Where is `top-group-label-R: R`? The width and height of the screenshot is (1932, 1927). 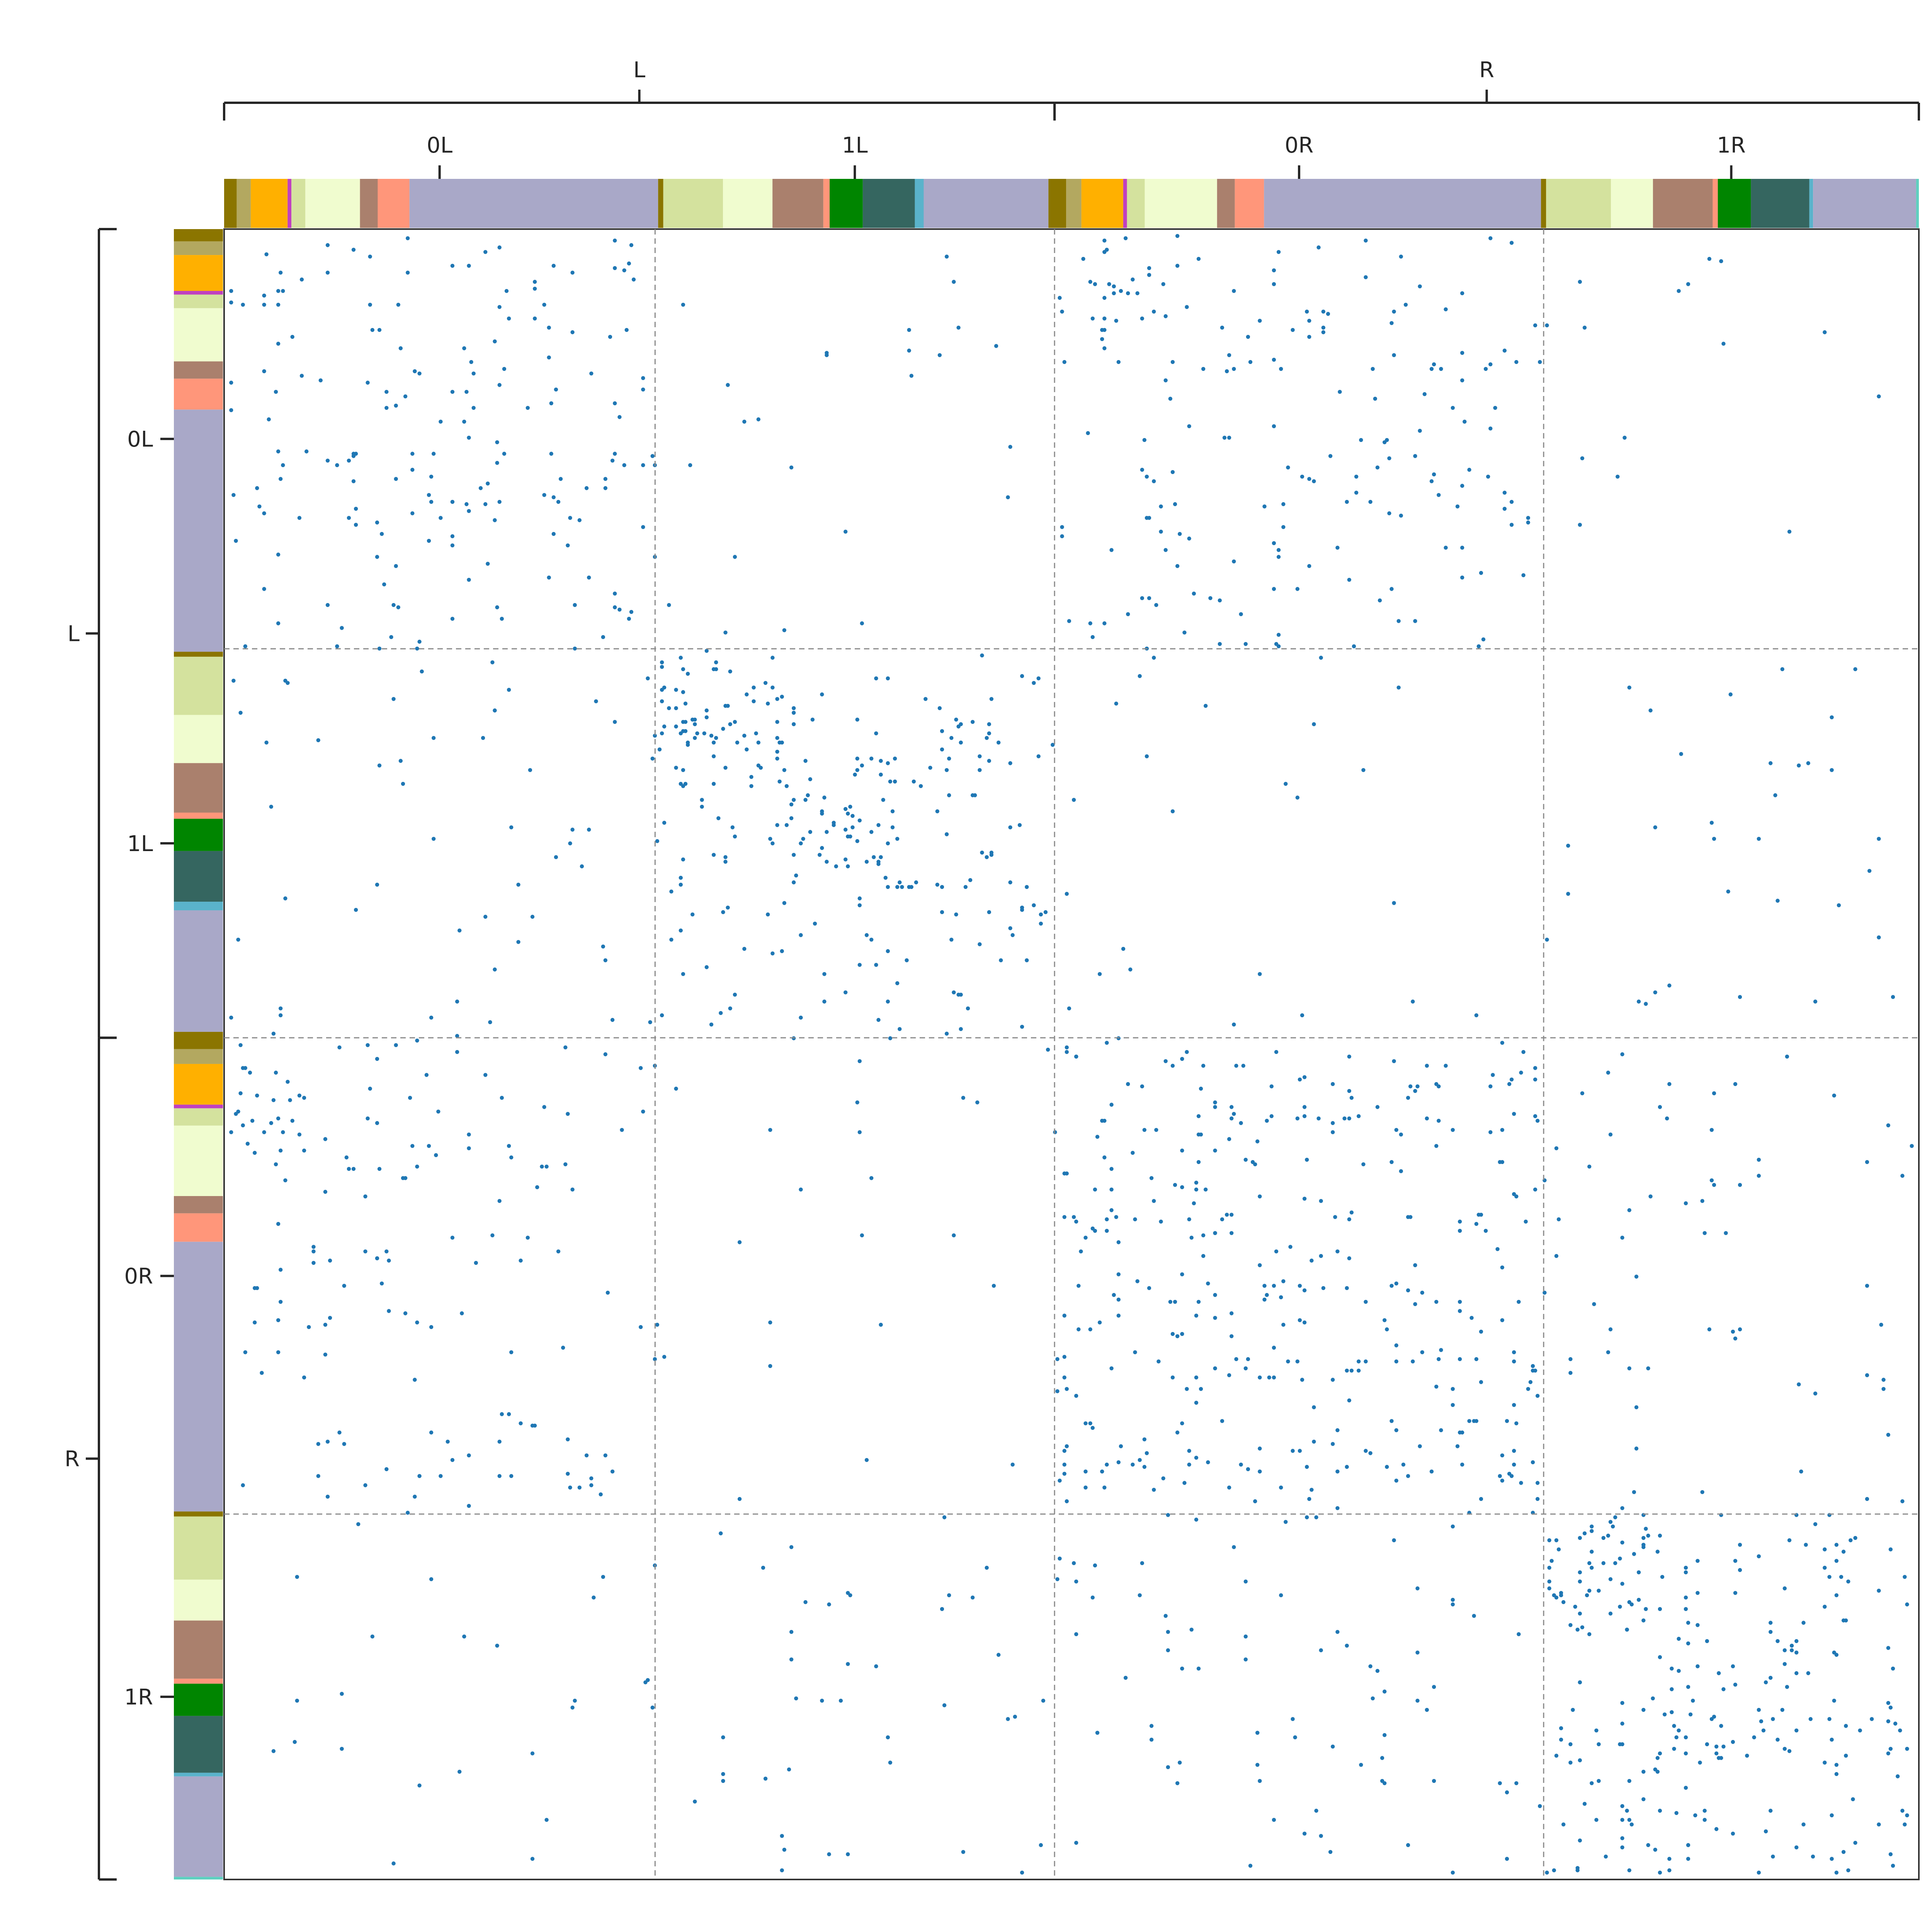 top-group-label-R: R is located at coordinates (1487, 71).